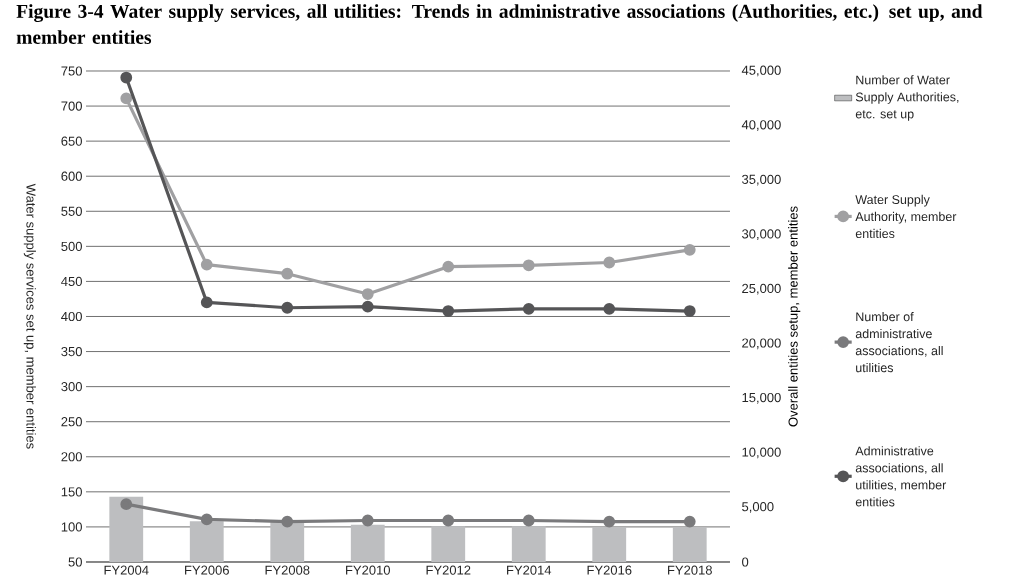 The height and width of the screenshot is (588, 1015). I want to click on y2-tick-label: 25,000, so click(761, 289).